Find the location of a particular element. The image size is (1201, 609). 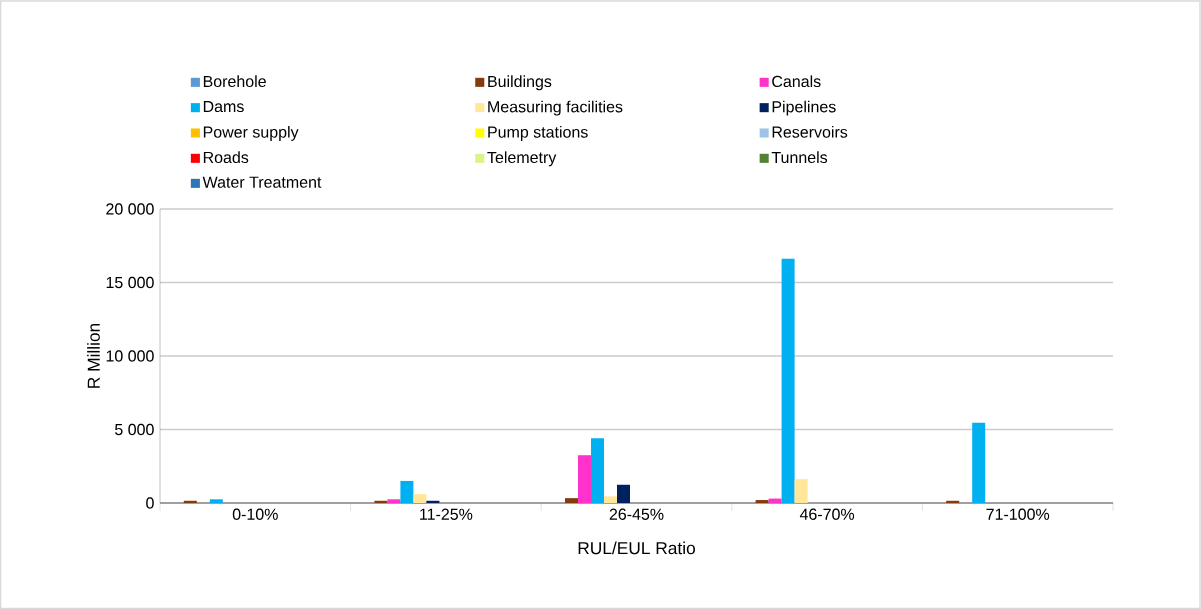

y-tick-label: 0 is located at coordinates (150, 503).